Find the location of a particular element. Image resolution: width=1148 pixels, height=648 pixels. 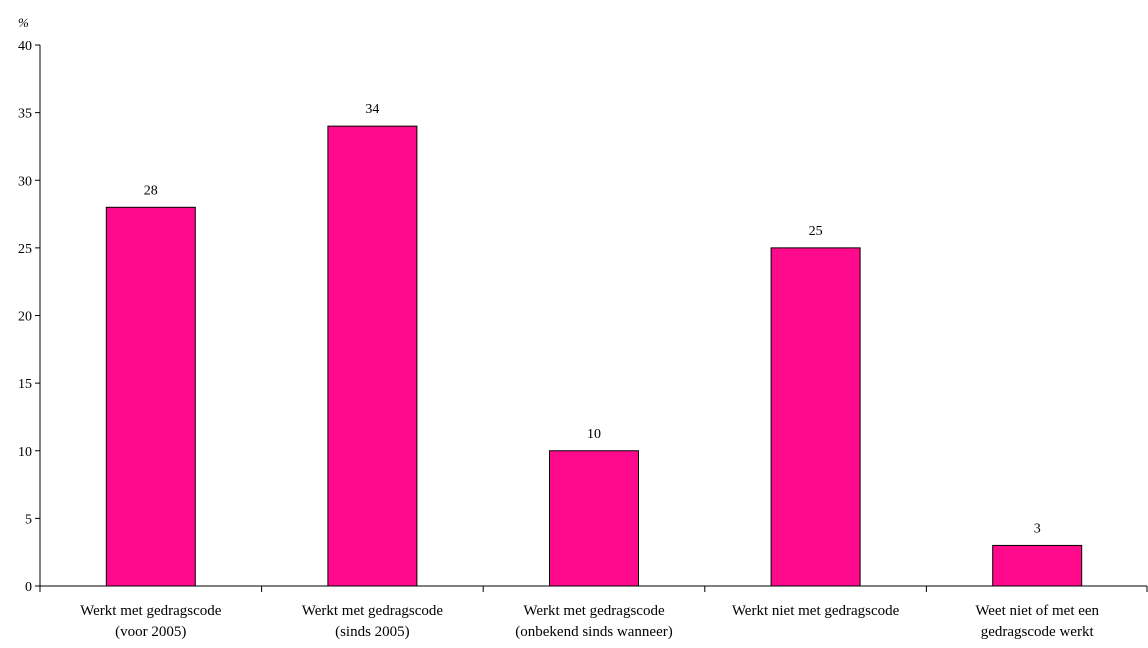

category-label: gedragscode werkt is located at coordinates (1038, 632).